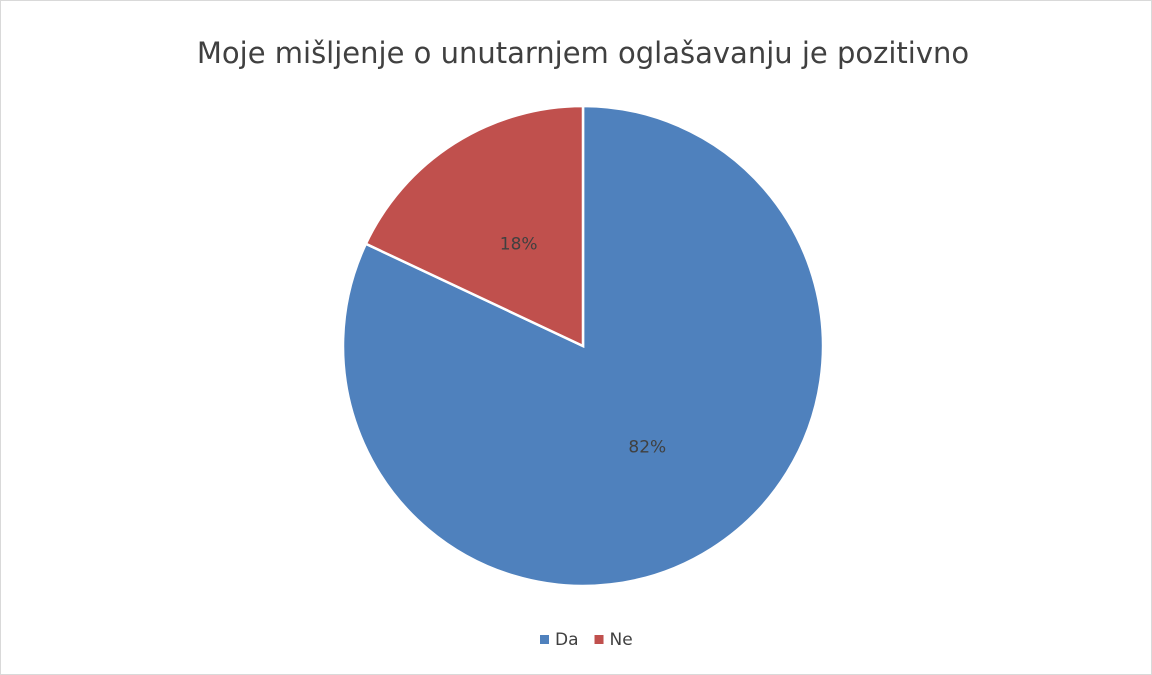 Image resolution: width=1152 pixels, height=675 pixels. I want to click on pie-slice, so click(474, 226).